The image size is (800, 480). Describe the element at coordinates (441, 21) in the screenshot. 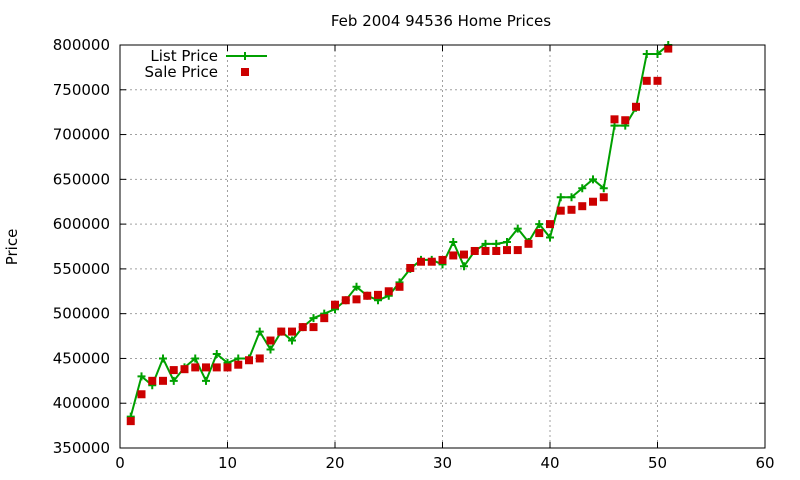

I see `chart-title: Feb 2004 94536 Home Prices` at that location.